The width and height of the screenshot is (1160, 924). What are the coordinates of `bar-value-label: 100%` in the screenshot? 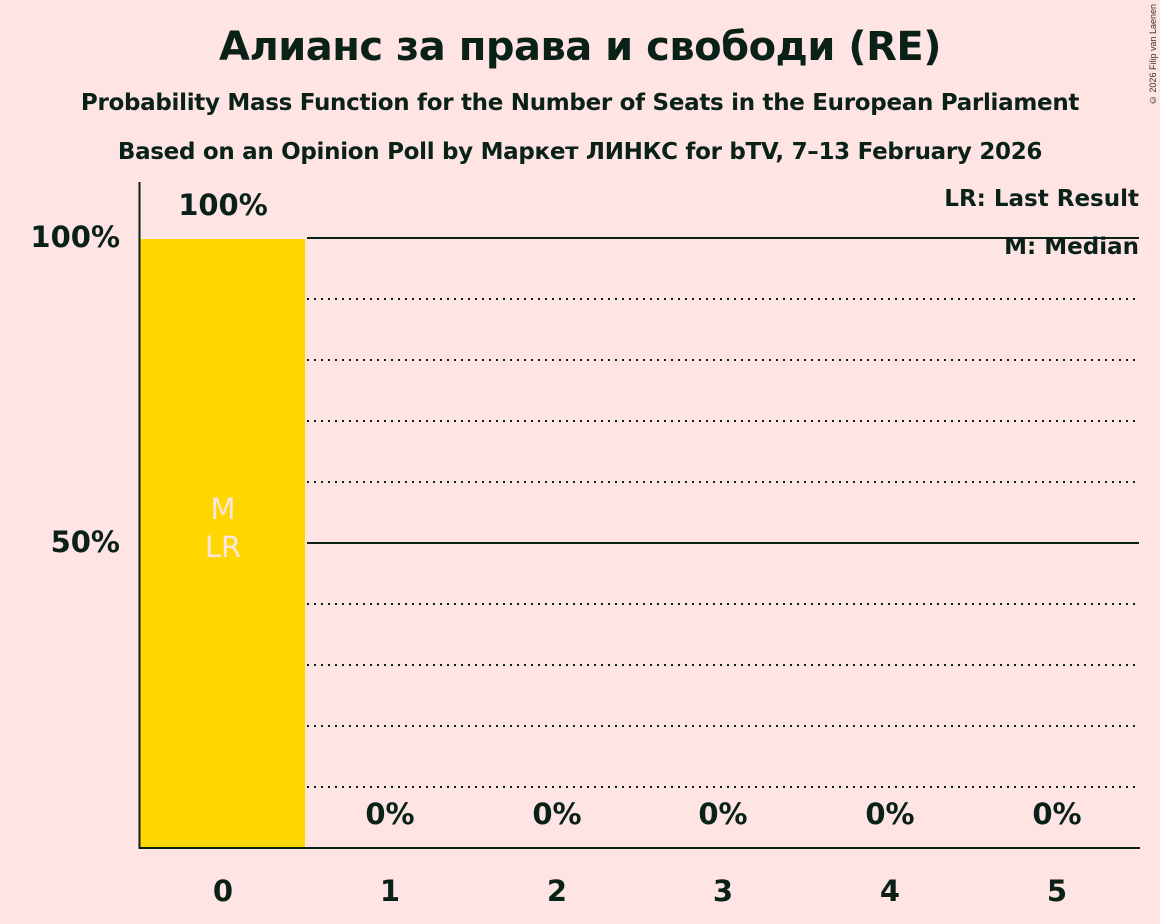 It's located at (223, 205).